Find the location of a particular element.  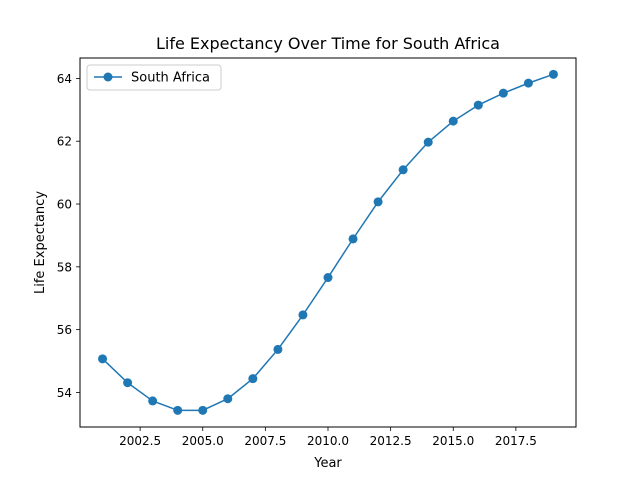

legend: South Africa is located at coordinates (154, 77).